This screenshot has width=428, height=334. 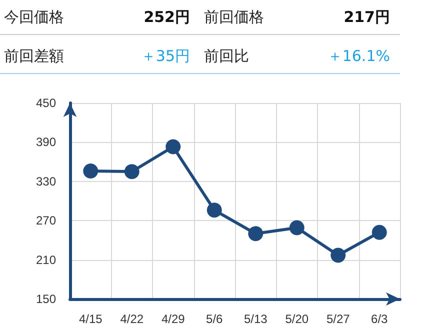 I want to click on x-tick-label: 4/15, so click(x=90, y=319).